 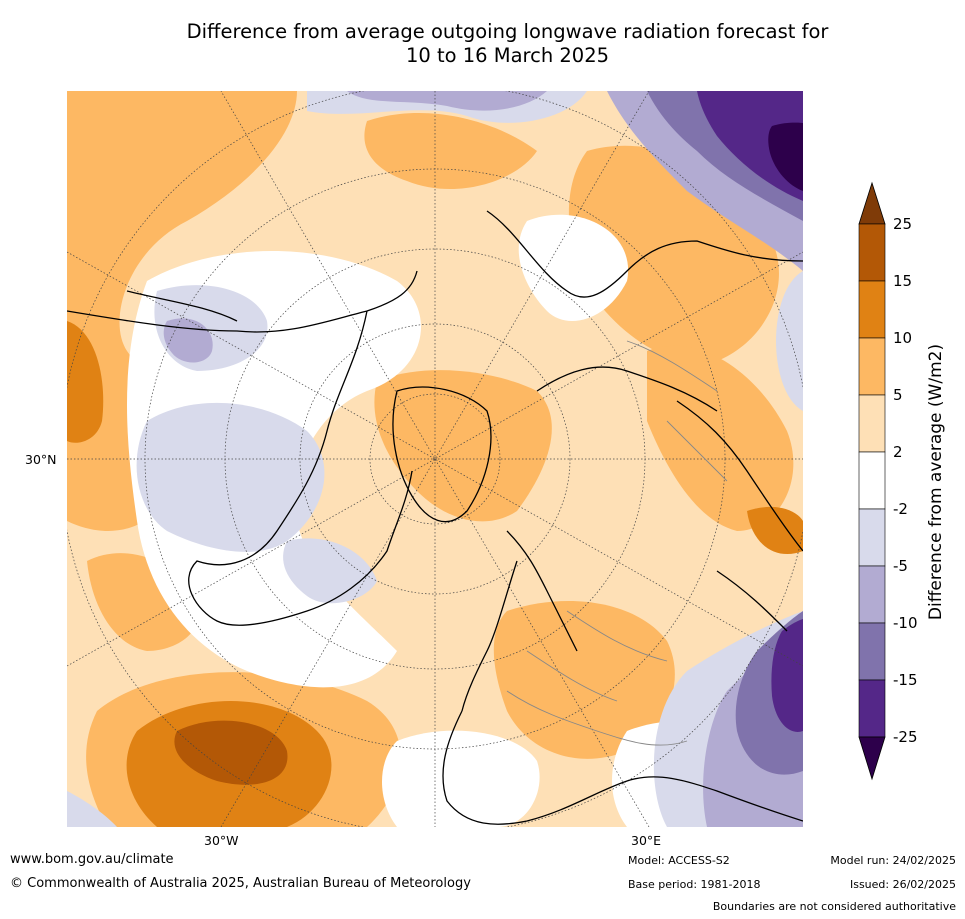 I want to click on colorbar-extend-bottom, so click(x=872, y=758).